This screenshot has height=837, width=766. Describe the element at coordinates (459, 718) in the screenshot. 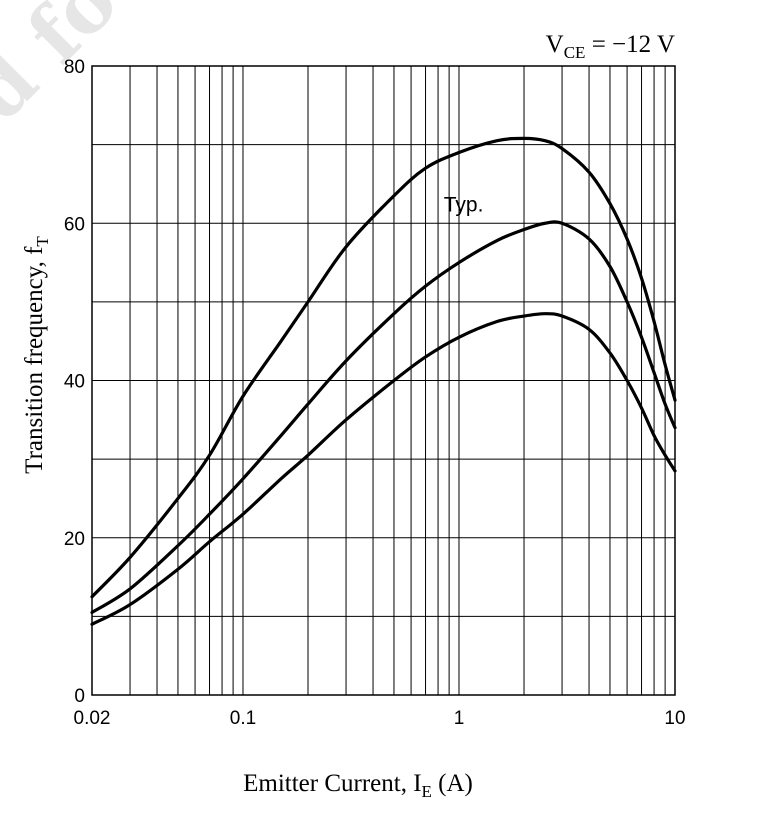

I see `x-tick-label: 1` at that location.